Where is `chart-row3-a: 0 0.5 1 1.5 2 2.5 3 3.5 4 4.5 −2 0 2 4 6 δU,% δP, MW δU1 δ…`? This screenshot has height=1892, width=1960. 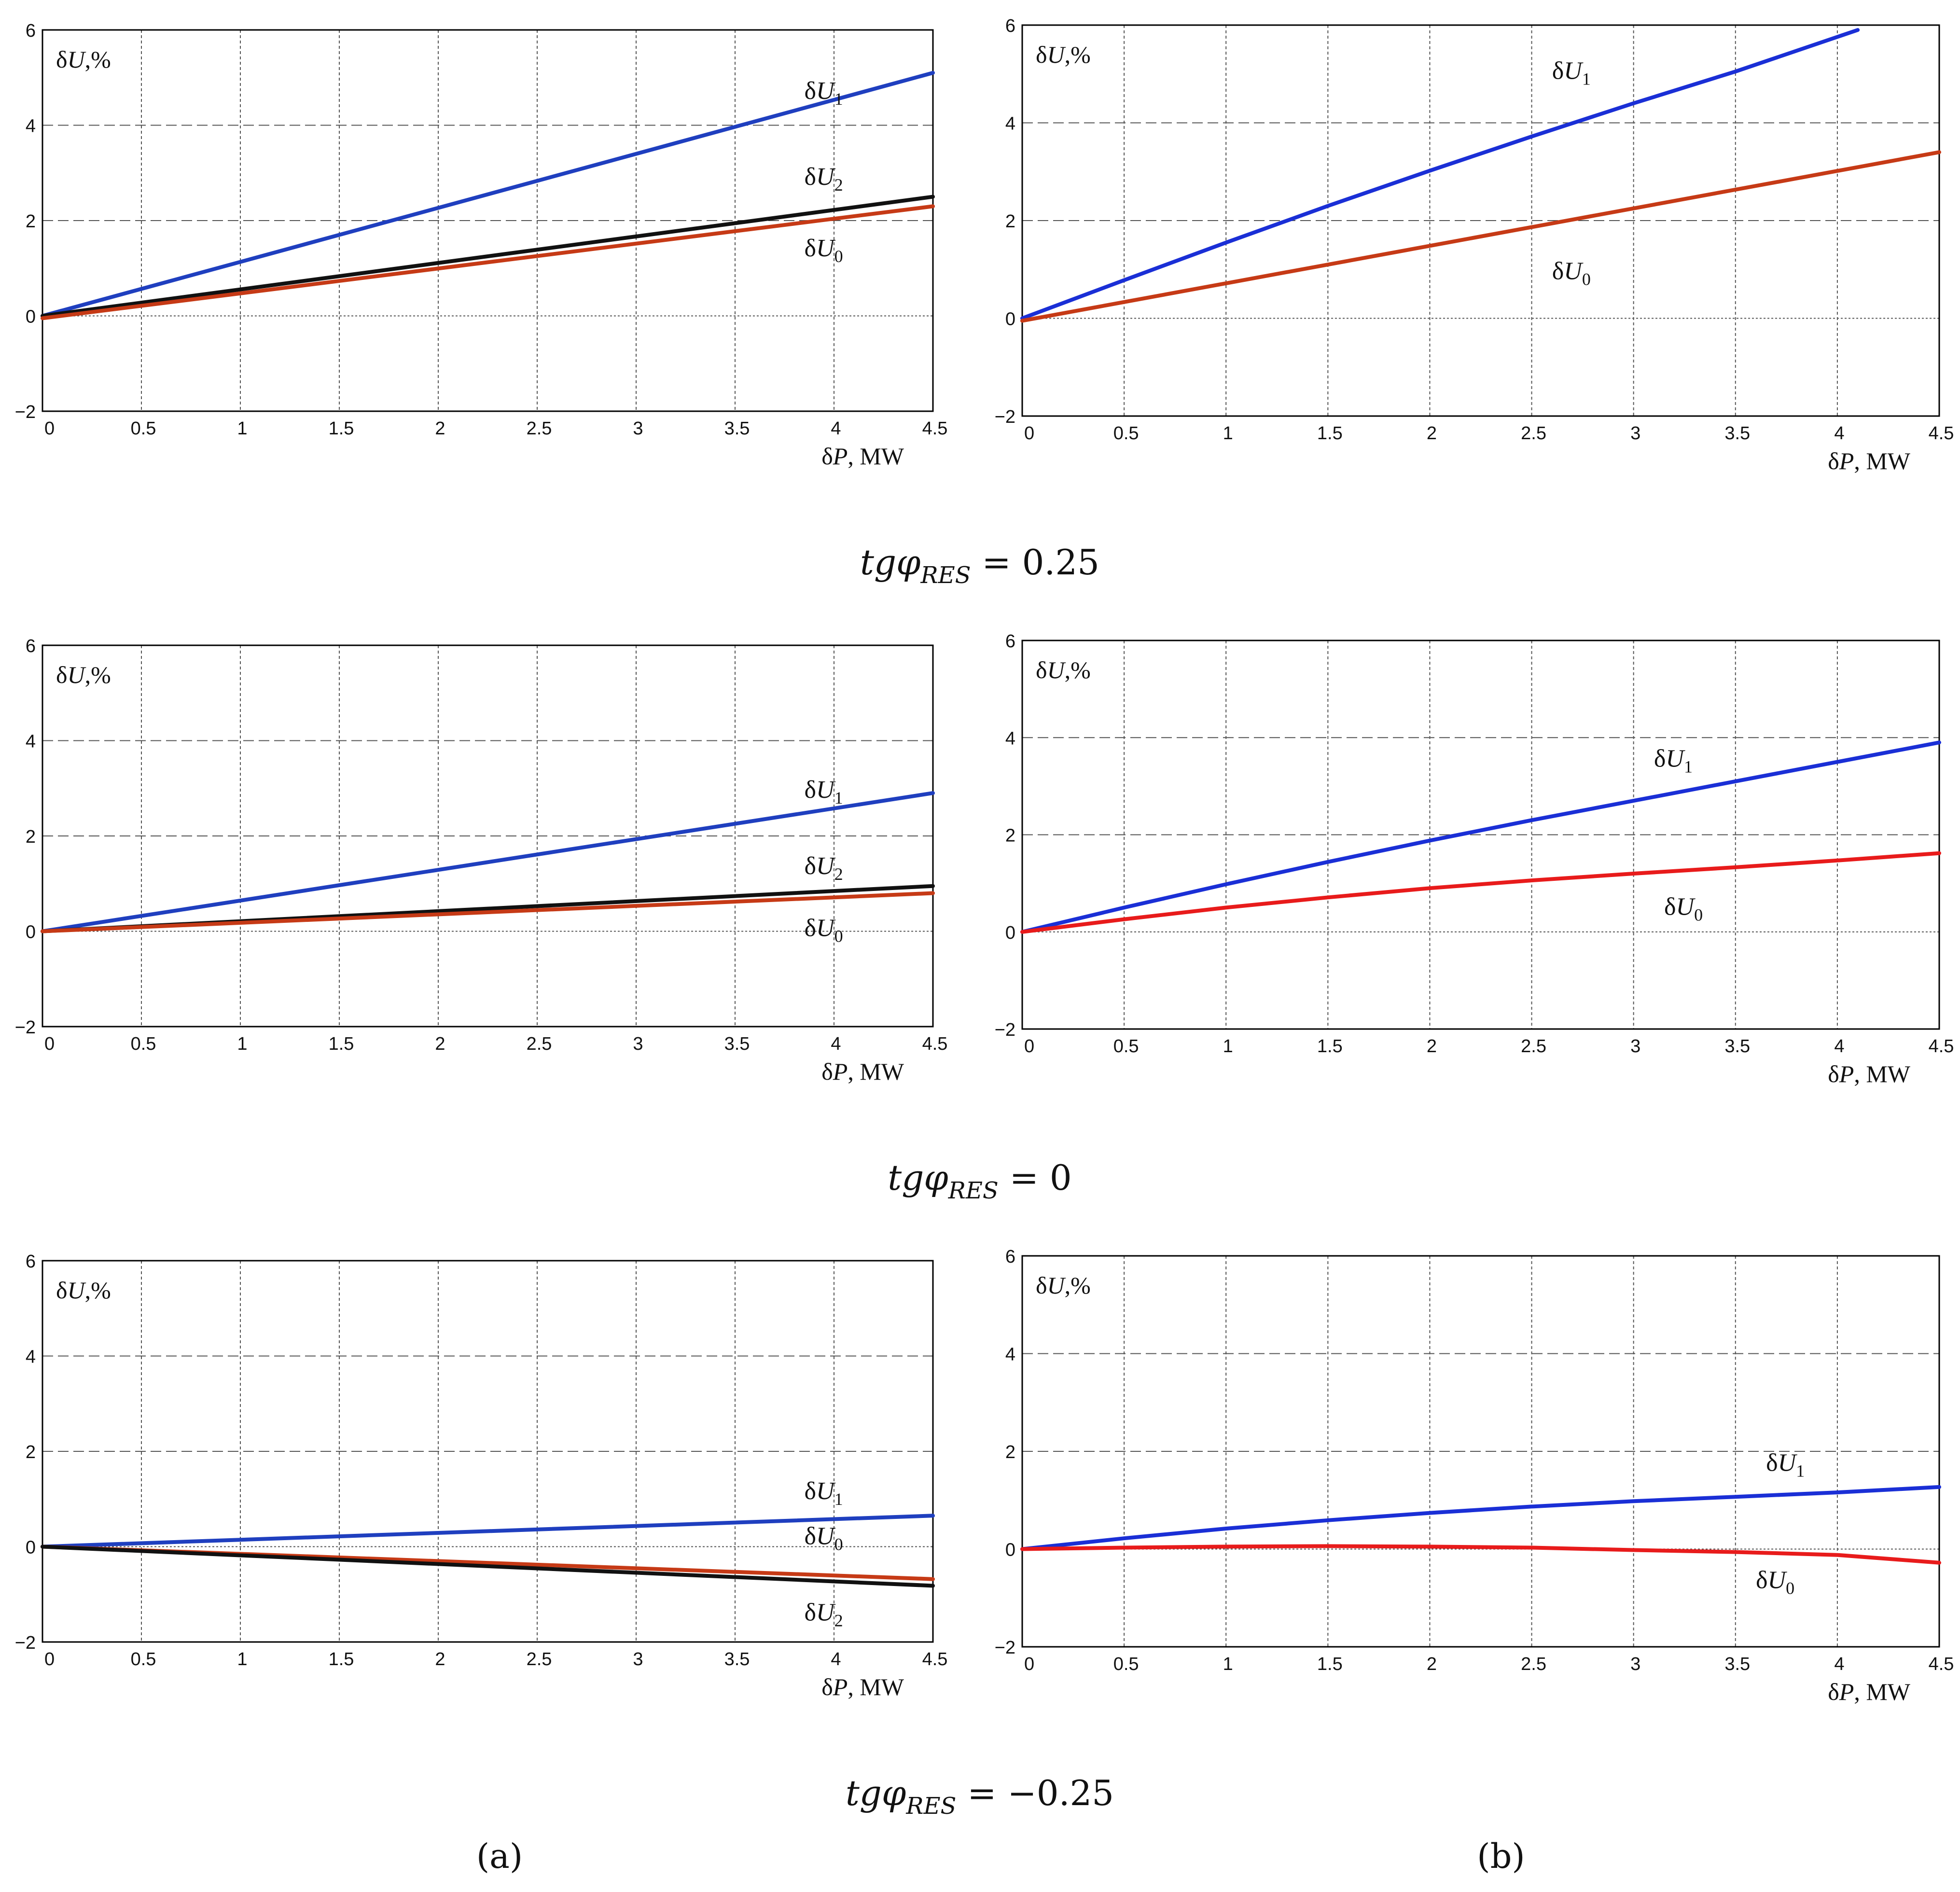
chart-row3-a: 0 0.5 1 1.5 2 2.5 3 3.5 4 4.5 −2 0 2 4 6 δU,% δP, MW δU1 δ… is located at coordinates (481, 1476).